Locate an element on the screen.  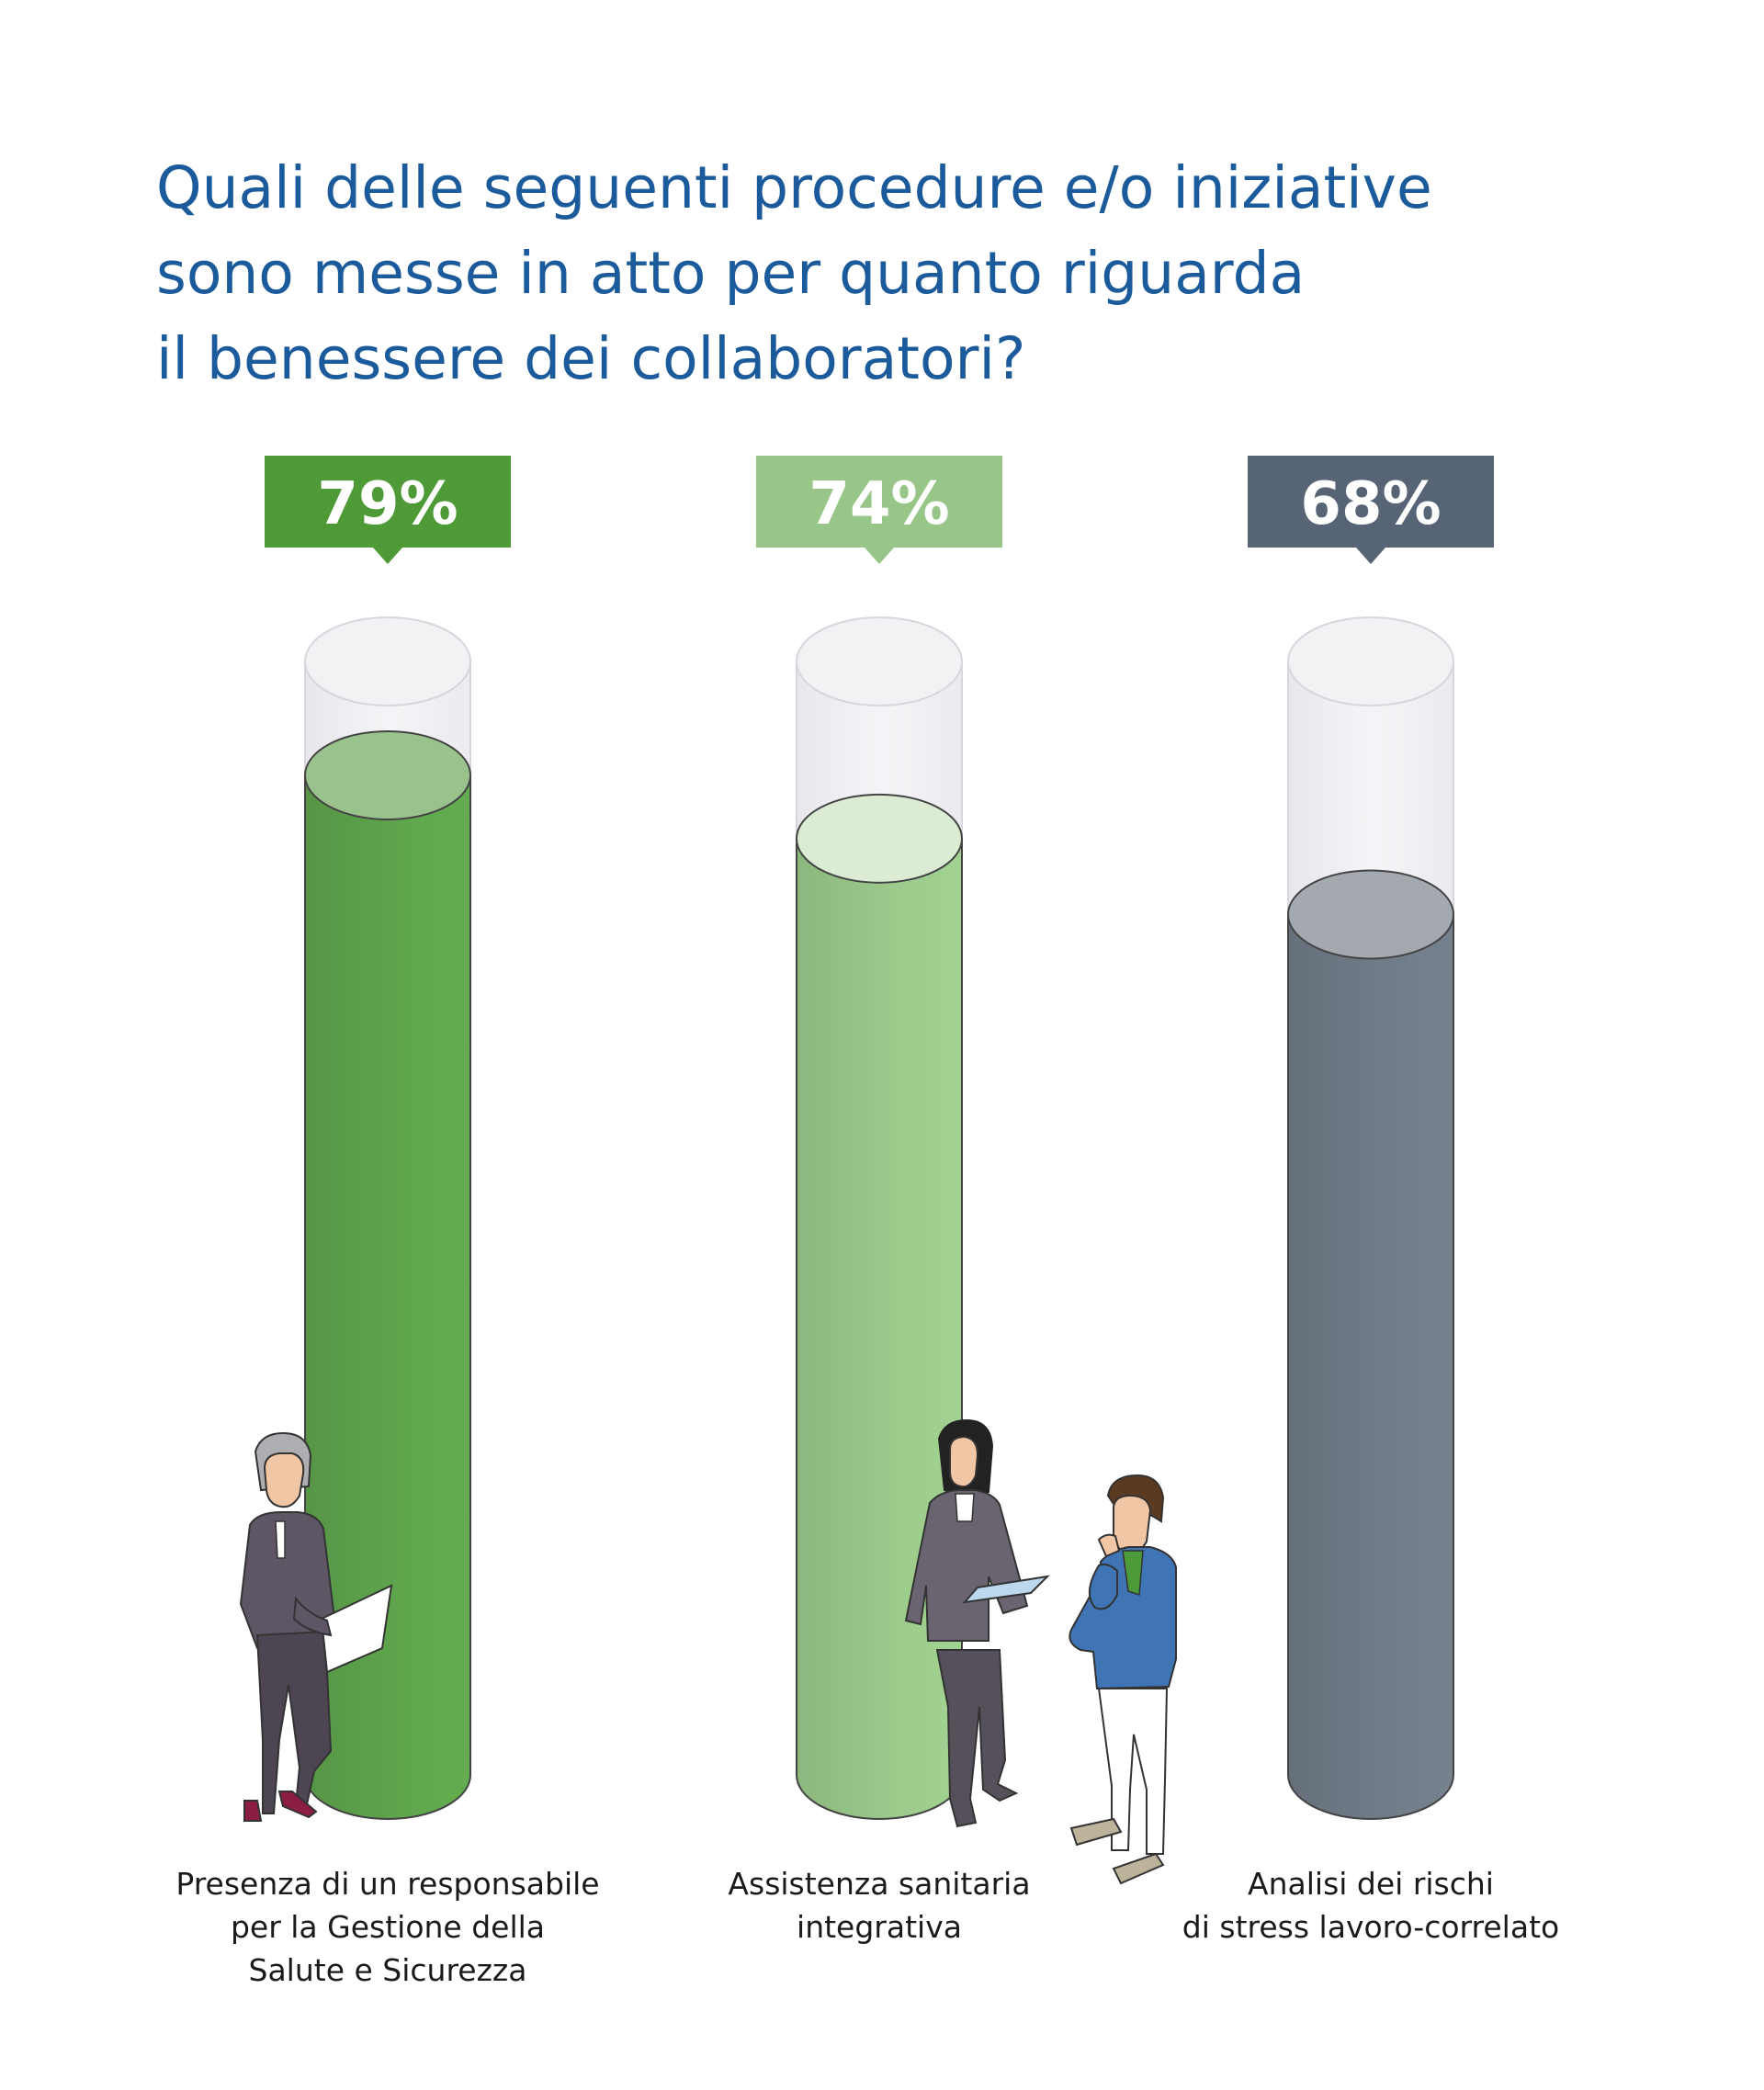
category-label-line: di stress lavoro-correlato is located at coordinates (1370, 1927).